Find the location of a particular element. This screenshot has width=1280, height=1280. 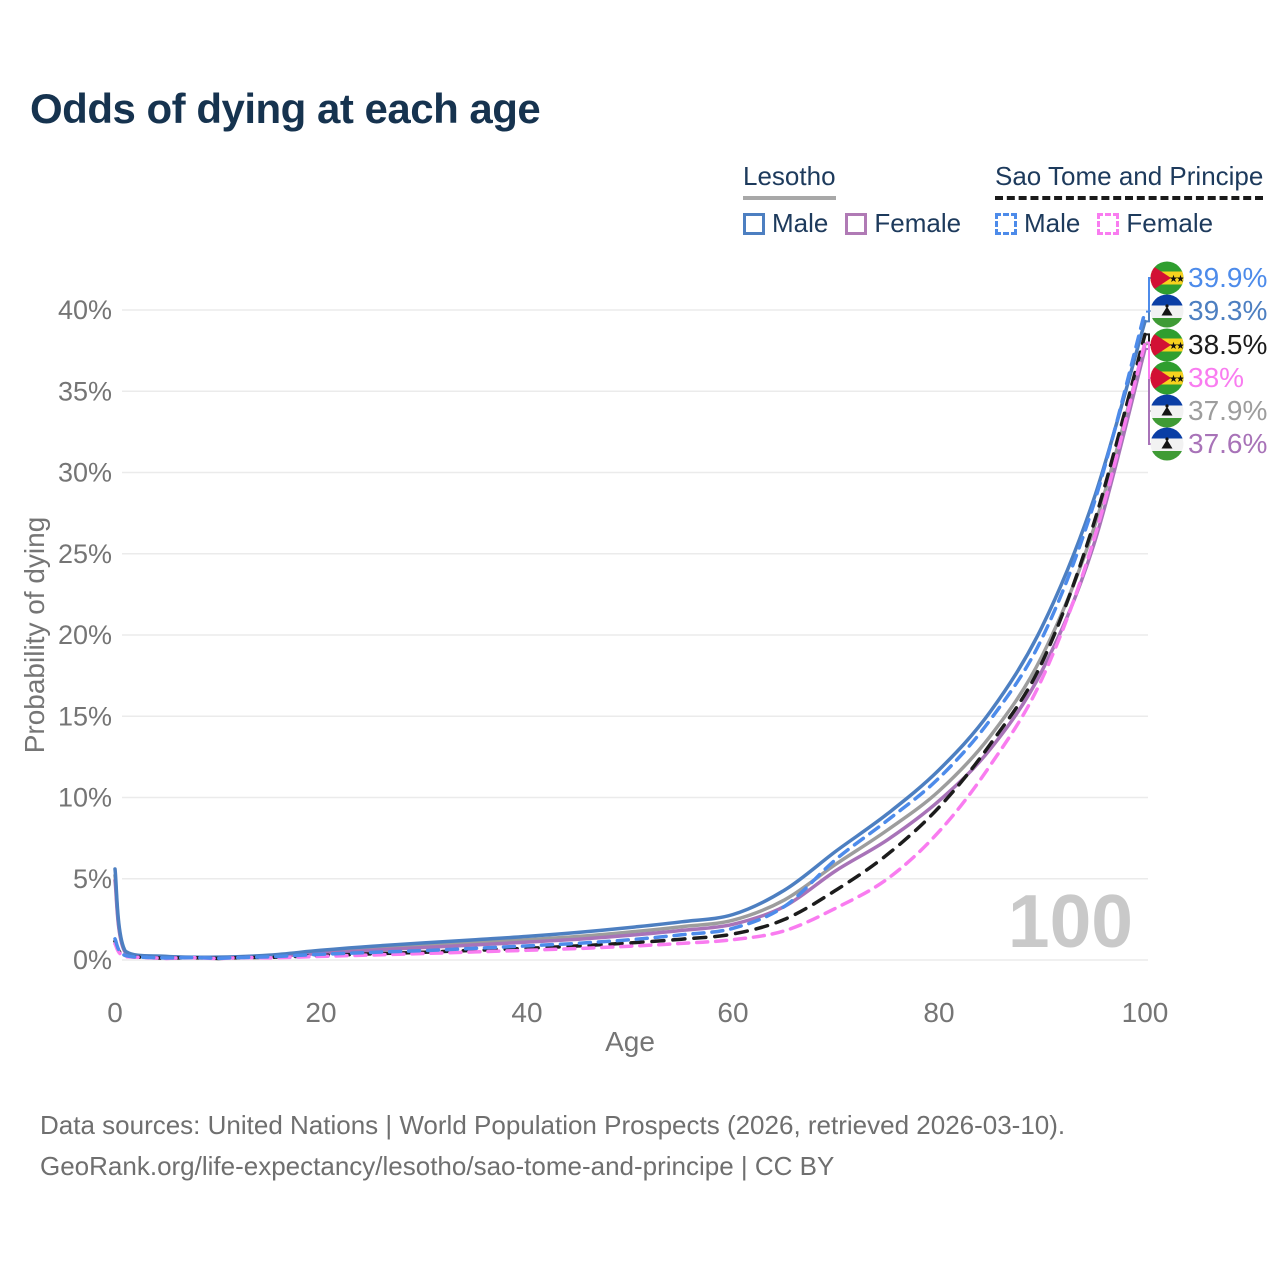

legend-group-lesotho: Lesotho Male Female is located at coordinates (852, 200).